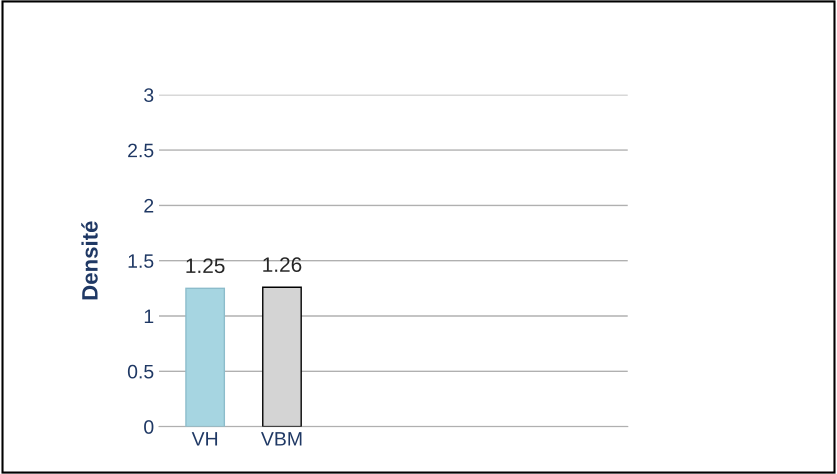  I want to click on y-tick-label: 1.5, so click(141, 261).